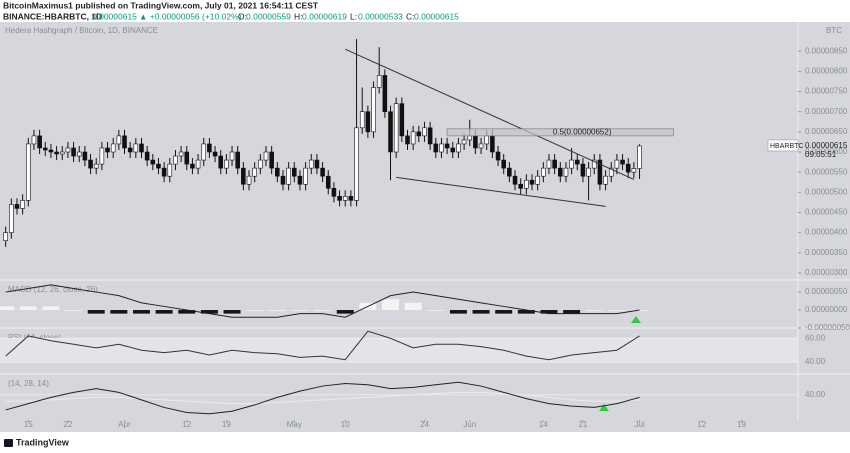 The width and height of the screenshot is (850, 453). I want to click on x-tick-label: May, so click(294, 424).